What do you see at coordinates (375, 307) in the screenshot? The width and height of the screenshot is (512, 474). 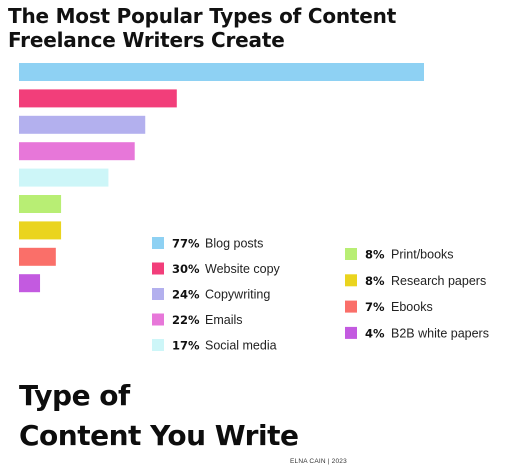 I see `legend-value-ebooks: 7%` at bounding box center [375, 307].